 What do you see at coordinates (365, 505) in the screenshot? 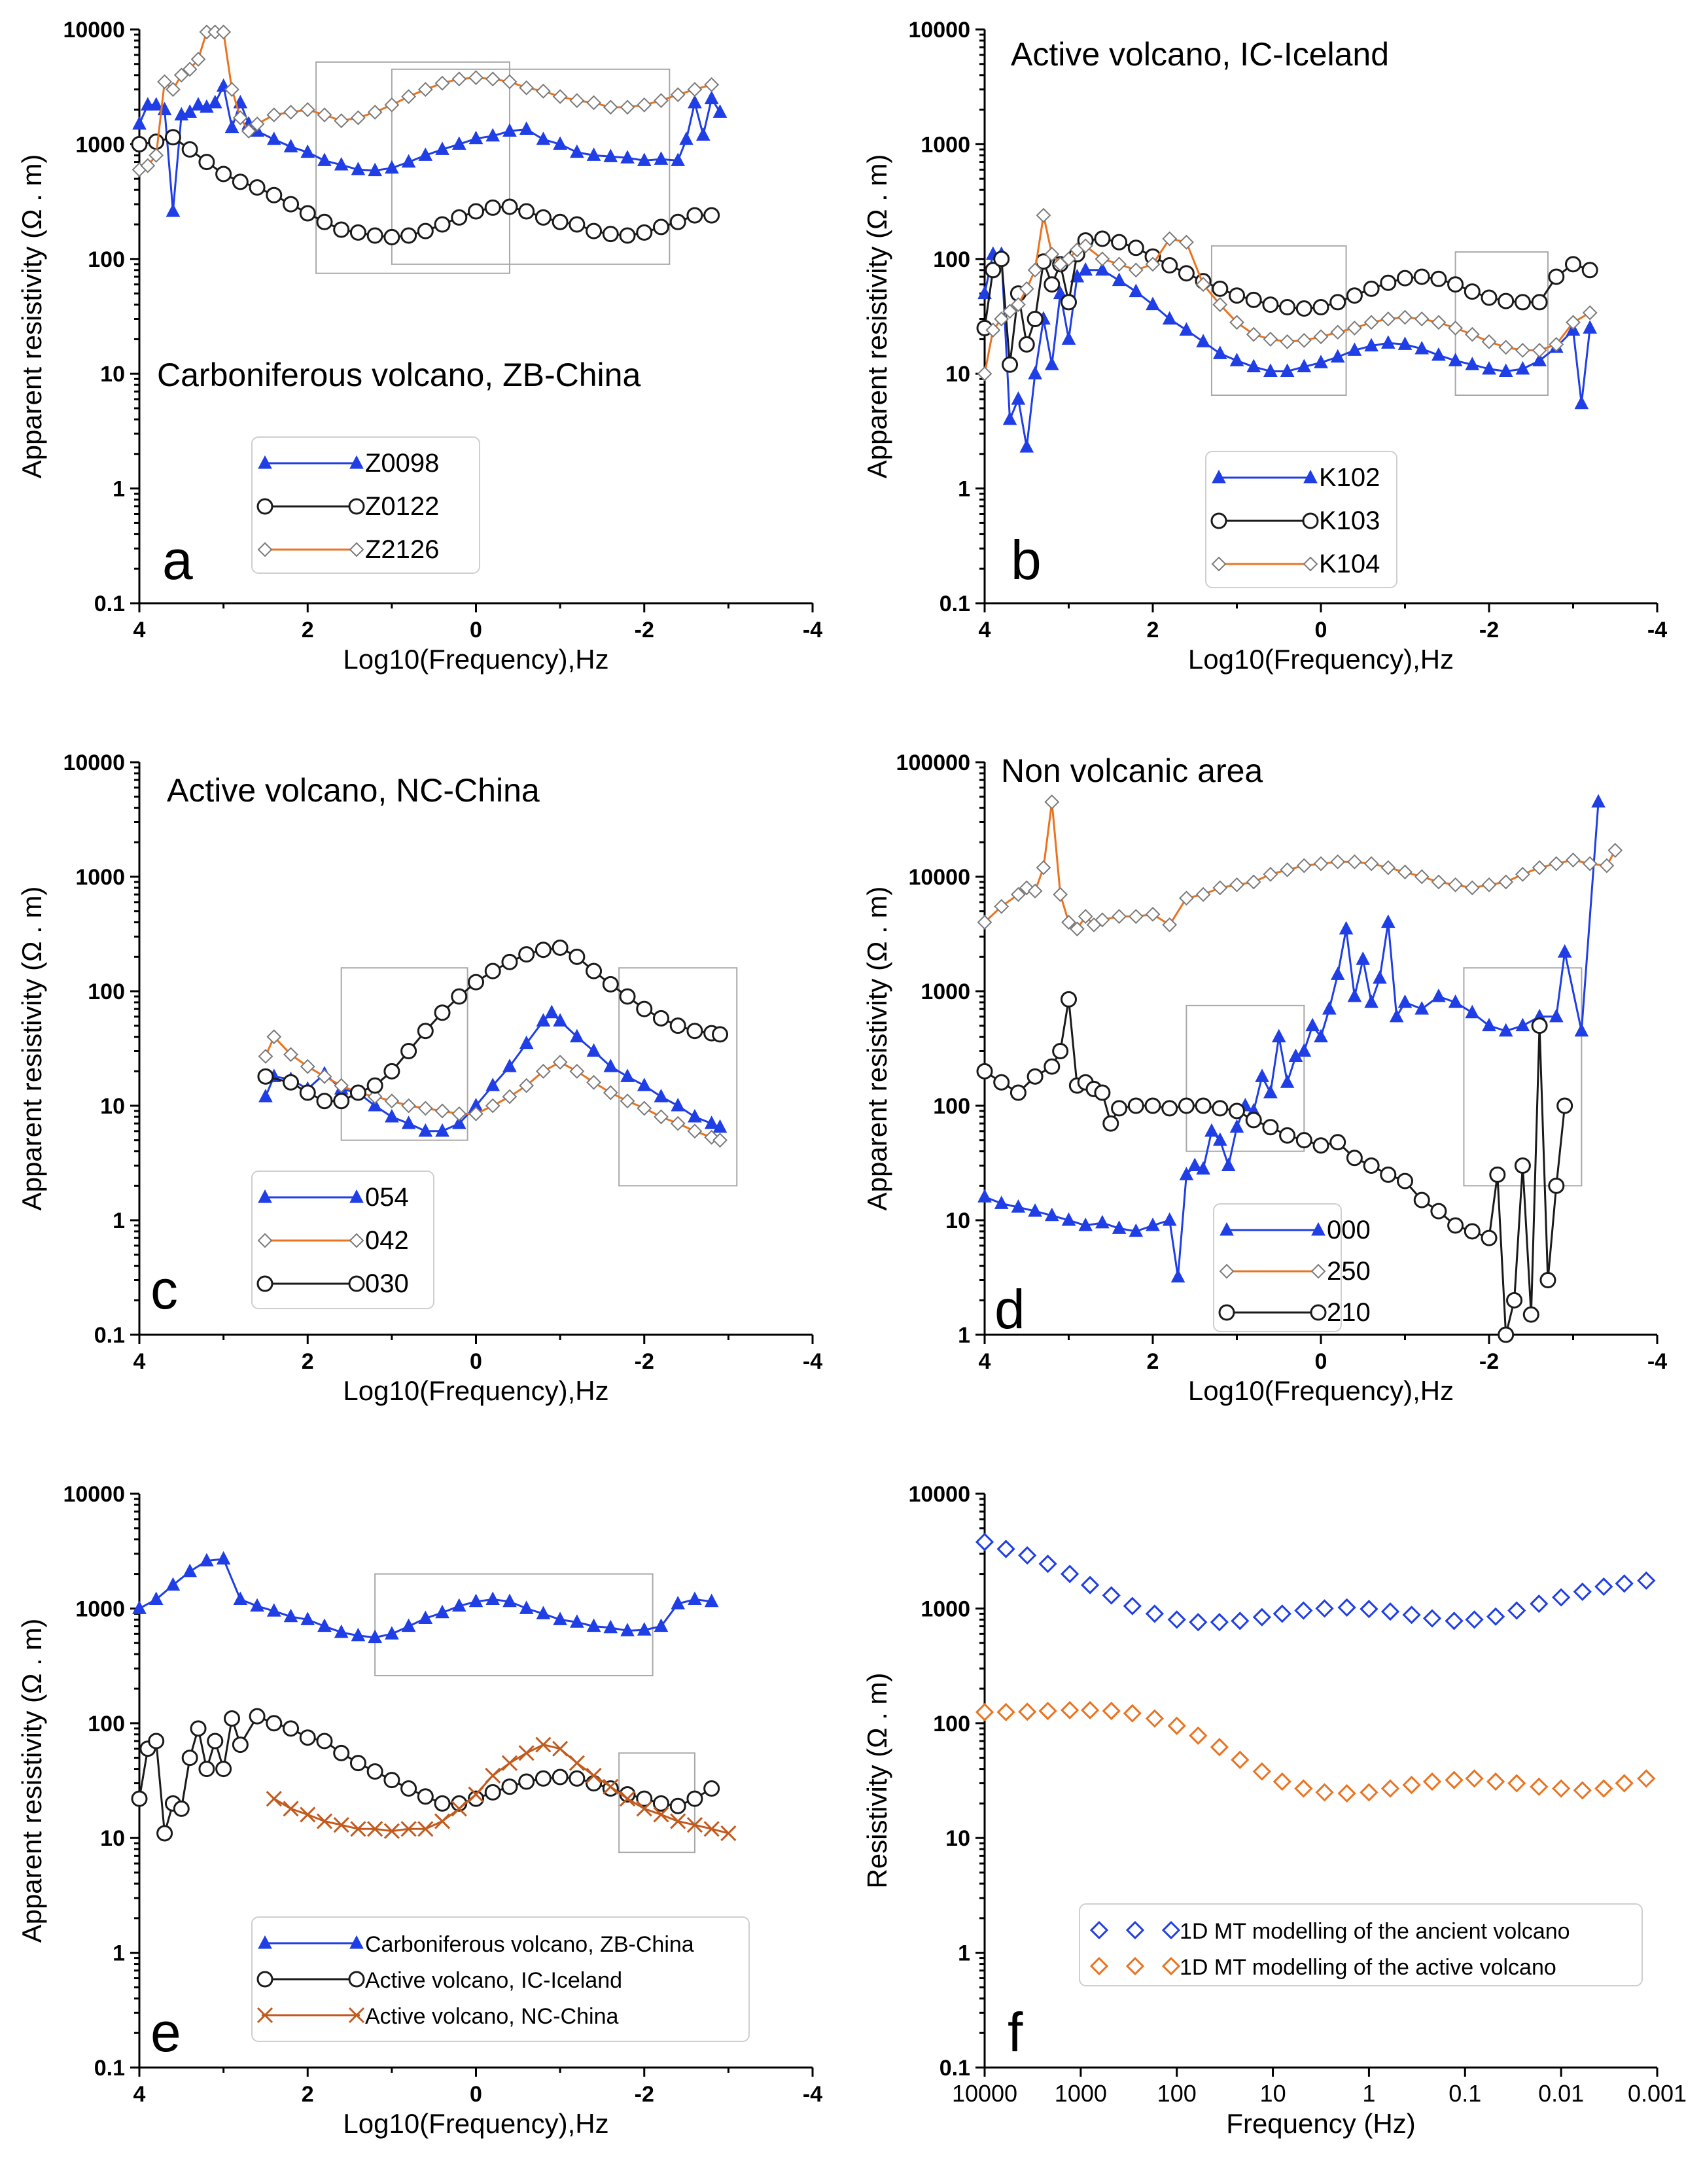
I see `legend-box` at bounding box center [365, 505].